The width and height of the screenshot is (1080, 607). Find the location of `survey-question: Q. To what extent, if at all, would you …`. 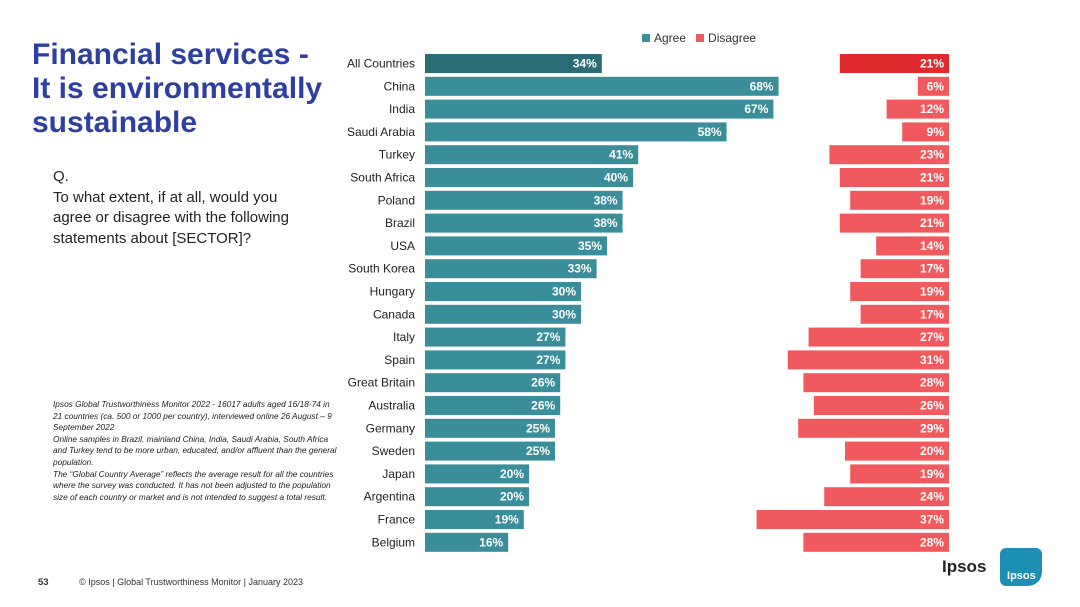

survey-question: Q. To what extent, if at all, would you … is located at coordinates (173, 208).